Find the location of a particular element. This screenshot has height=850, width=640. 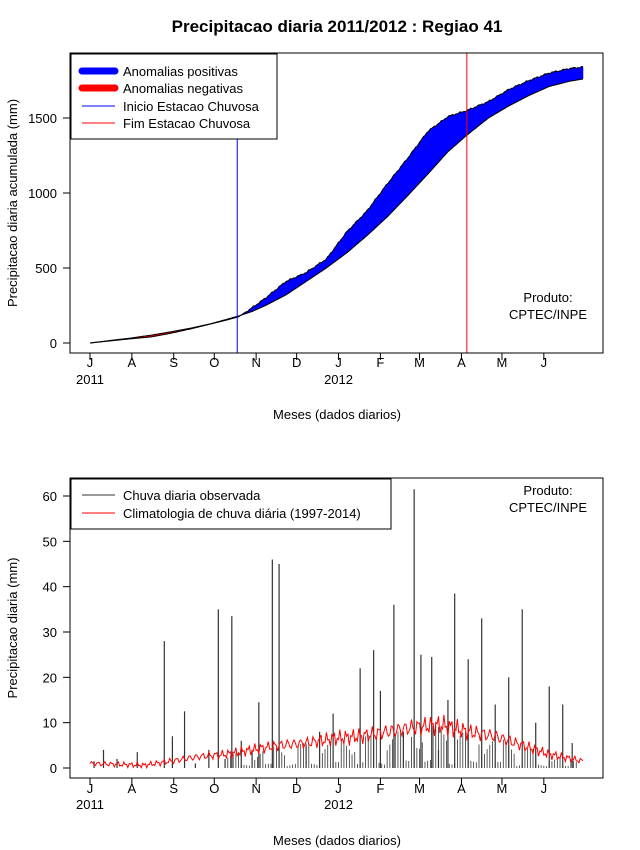

plot2-ylabel: Precipitacao diaria (mm) is located at coordinates (12, 628).